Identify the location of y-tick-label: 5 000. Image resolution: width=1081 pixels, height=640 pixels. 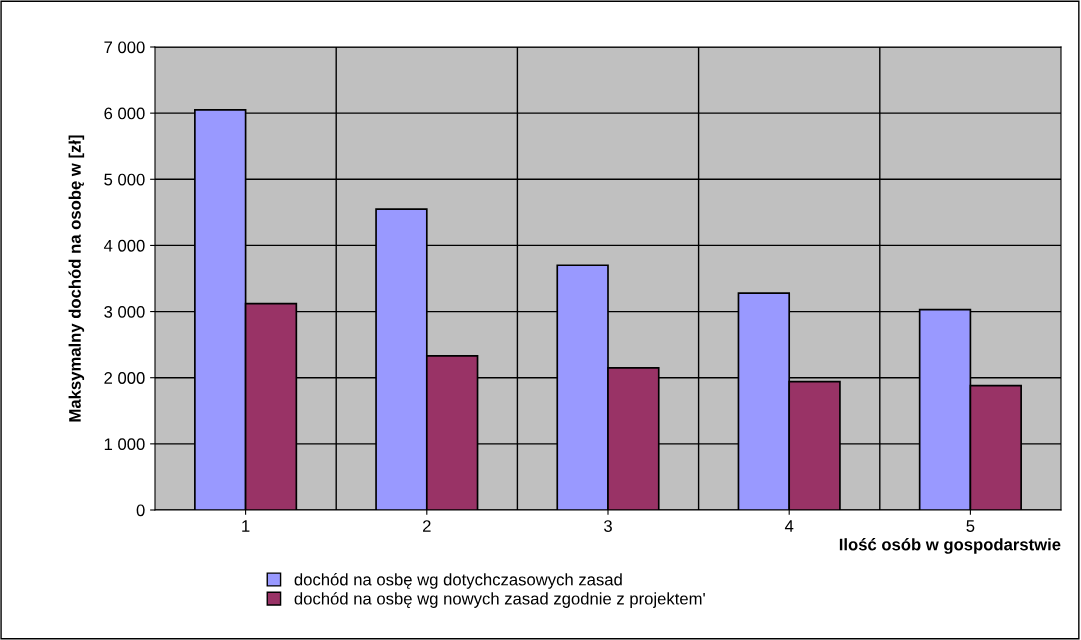
(124, 179).